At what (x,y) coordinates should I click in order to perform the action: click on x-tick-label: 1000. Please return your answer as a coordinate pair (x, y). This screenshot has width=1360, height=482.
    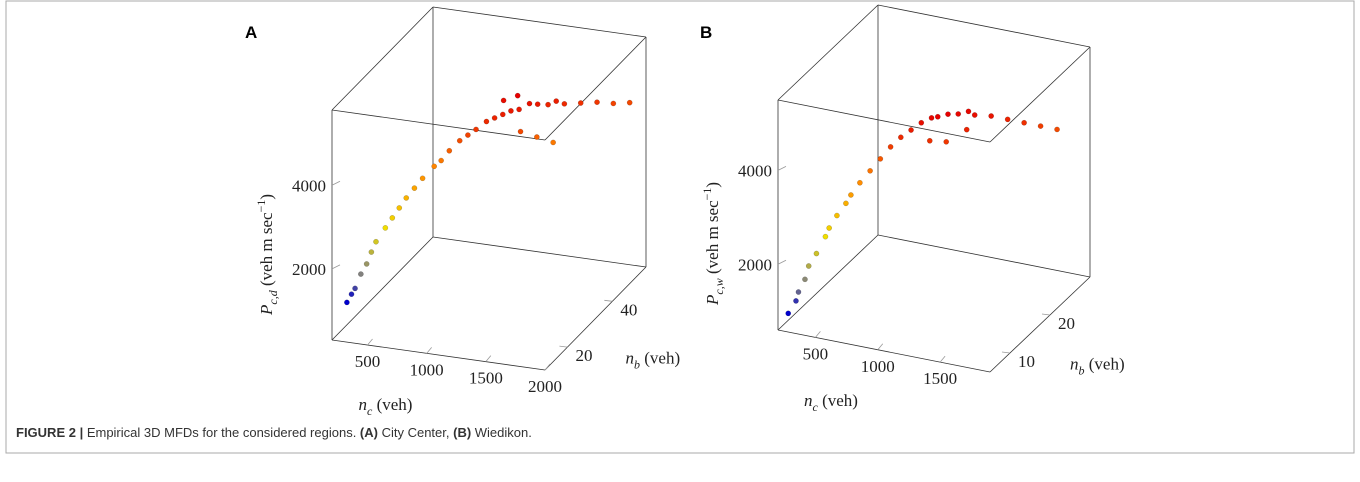
    Looking at the image, I should click on (427, 369).